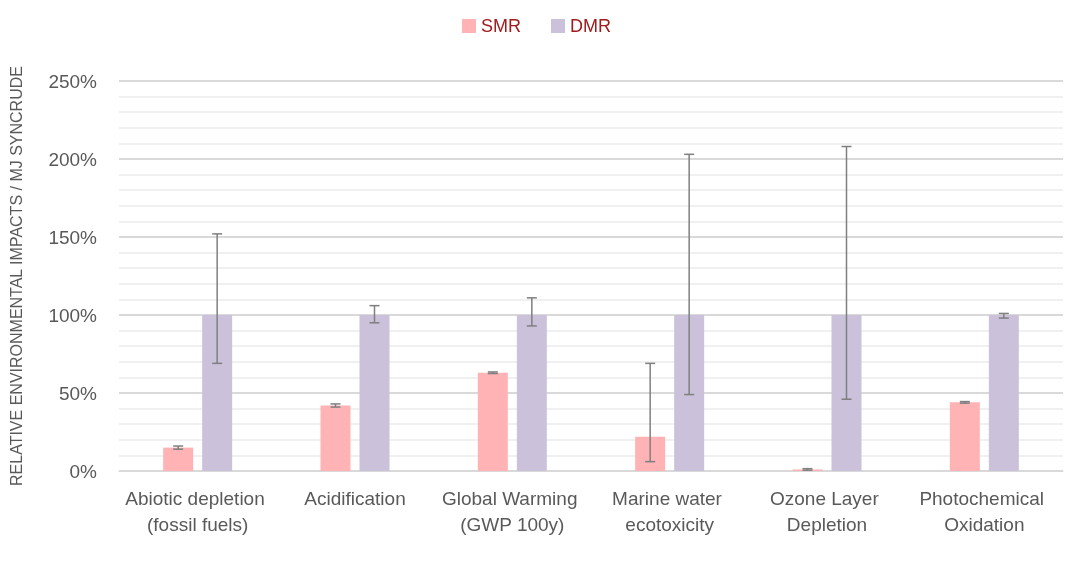  What do you see at coordinates (73, 159) in the screenshot?
I see `y-tick-label: 200%` at bounding box center [73, 159].